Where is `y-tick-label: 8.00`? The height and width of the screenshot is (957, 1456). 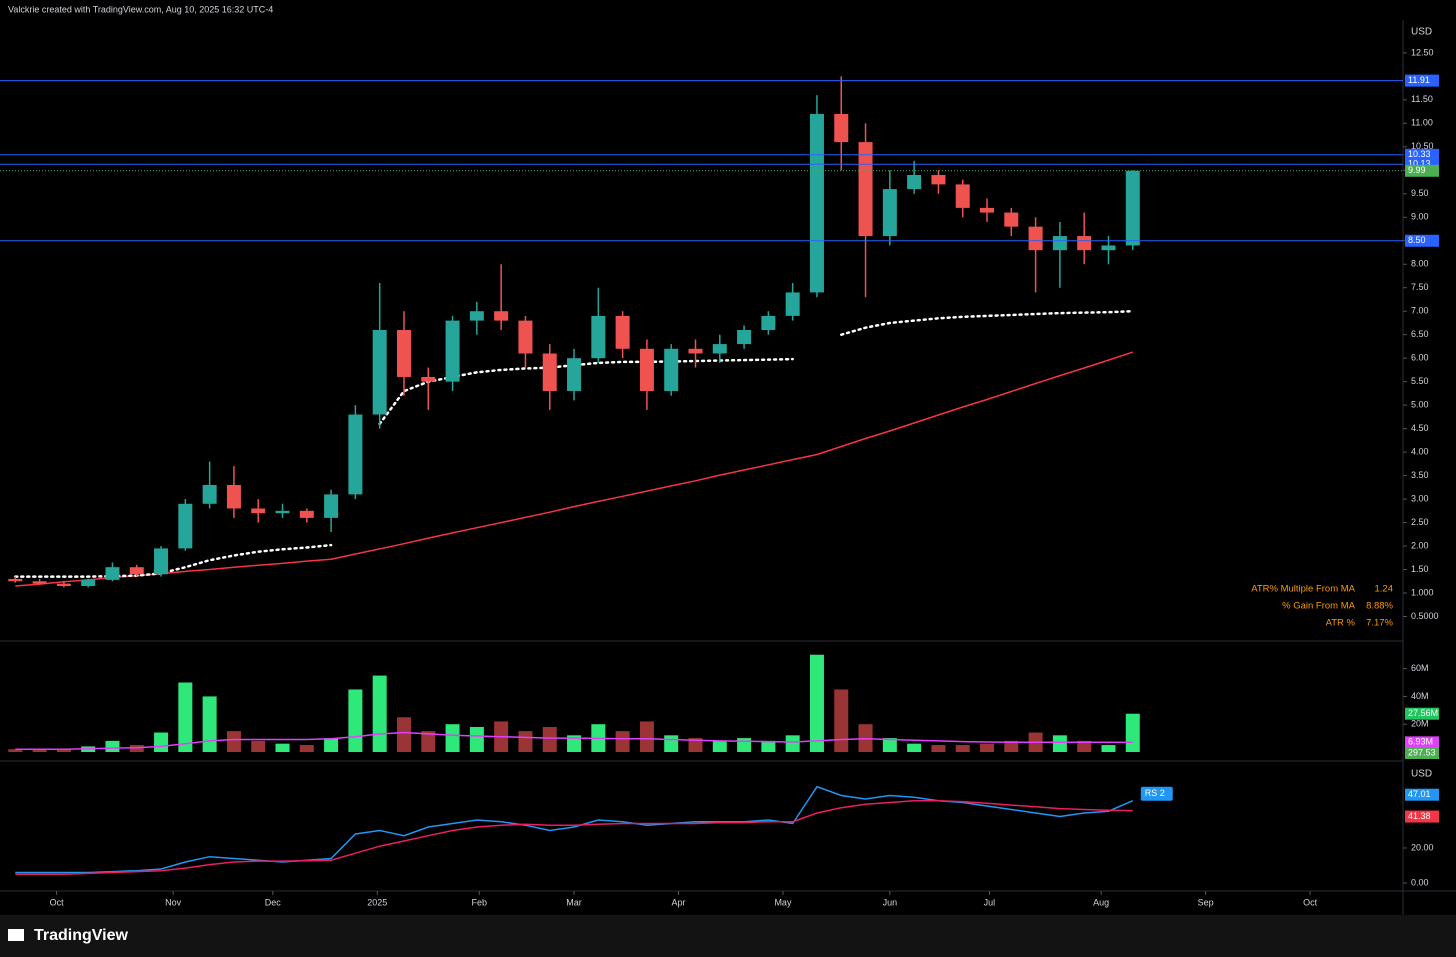
y-tick-label: 8.00 is located at coordinates (1420, 264).